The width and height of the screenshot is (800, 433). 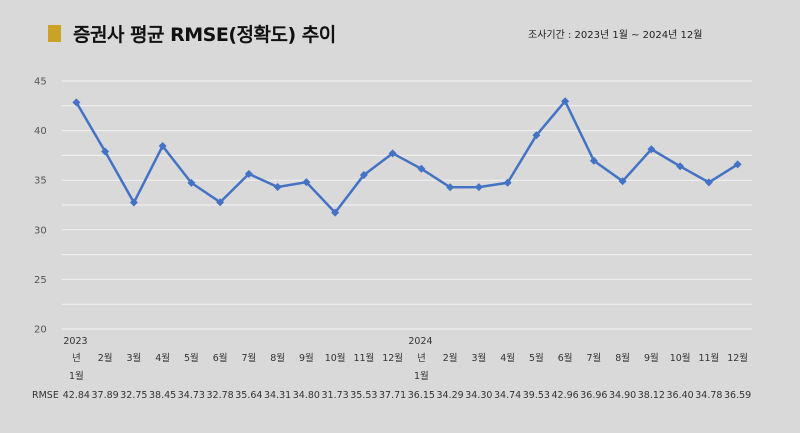 I want to click on title-block: 증권사 평균 RMSE(정확도) 추이, so click(x=192, y=33).